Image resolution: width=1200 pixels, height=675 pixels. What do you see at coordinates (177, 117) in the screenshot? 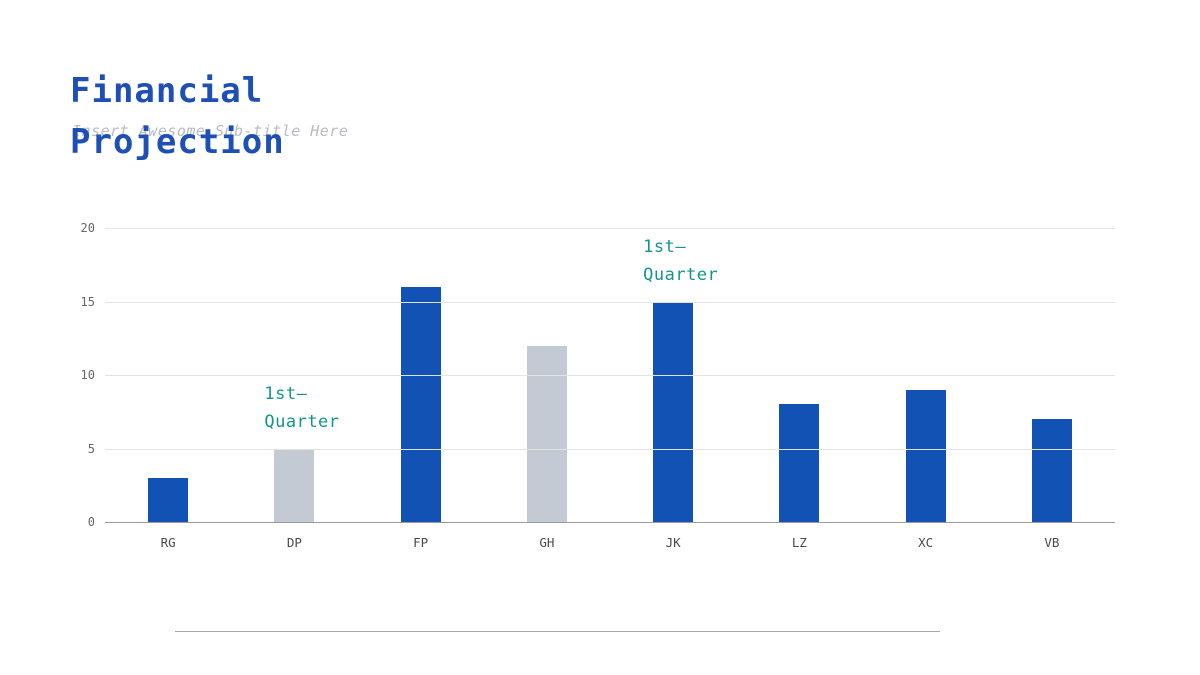
I see `slide-title: Financial Projection` at bounding box center [177, 117].